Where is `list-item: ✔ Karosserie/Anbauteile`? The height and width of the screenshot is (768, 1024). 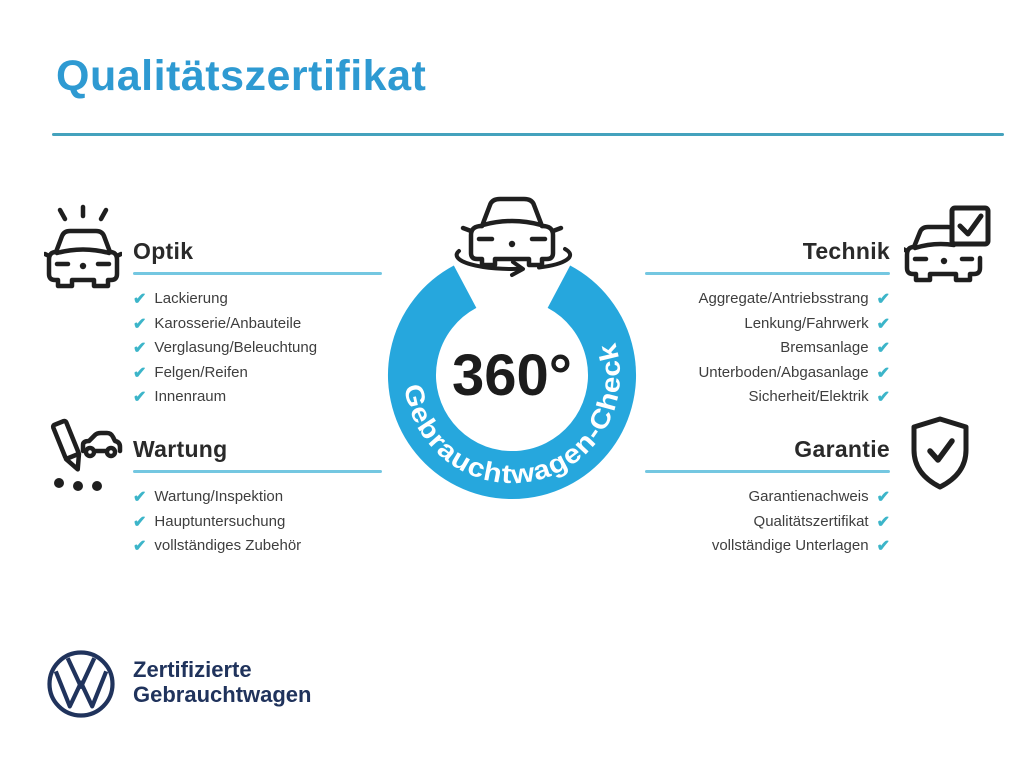 list-item: ✔ Karosserie/Anbauteile is located at coordinates (261, 325).